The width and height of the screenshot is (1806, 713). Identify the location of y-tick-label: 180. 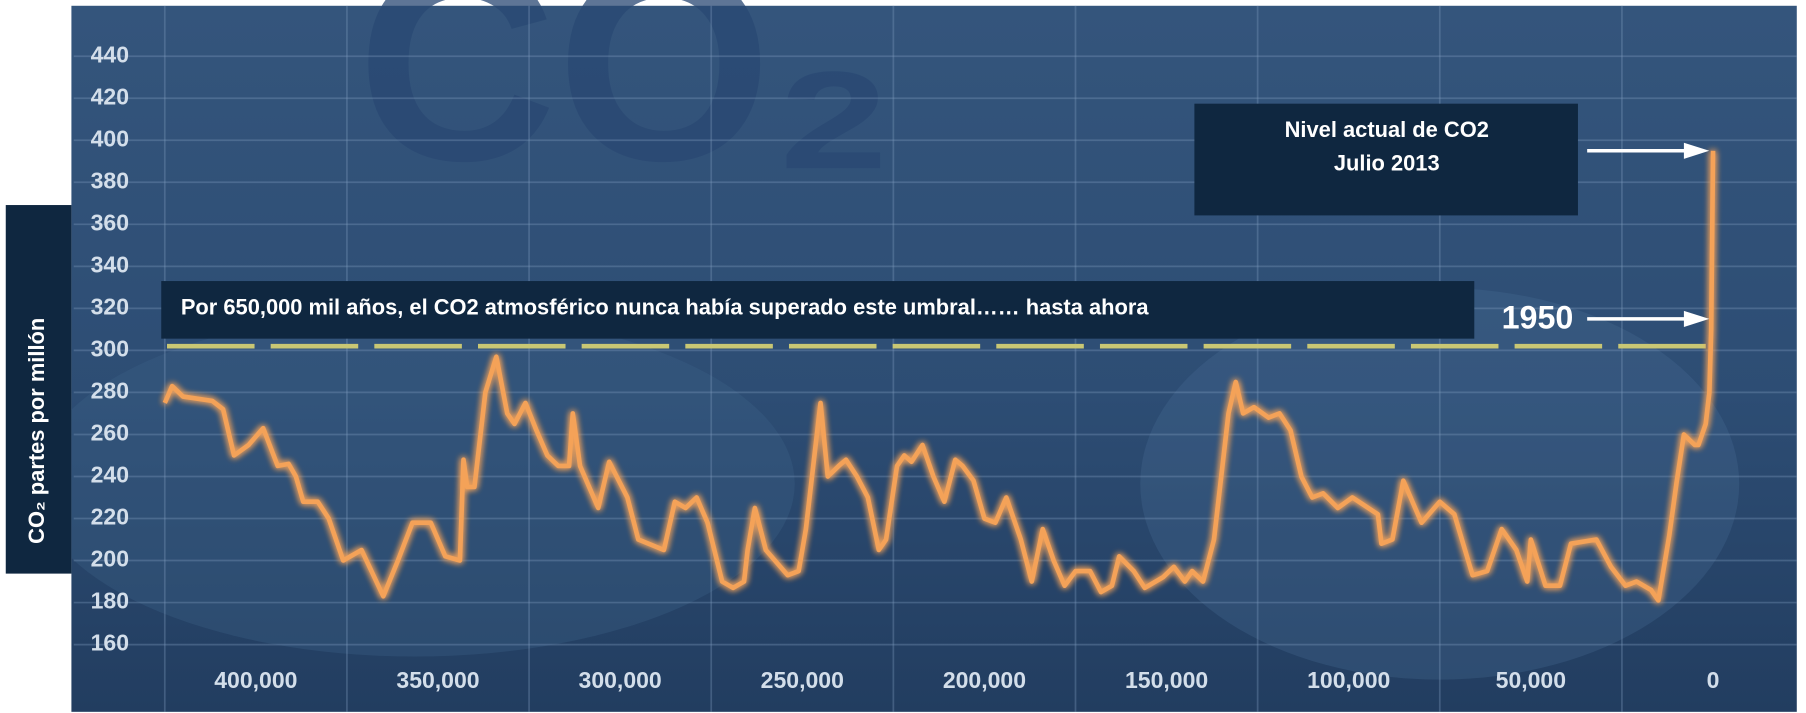
(110, 601).